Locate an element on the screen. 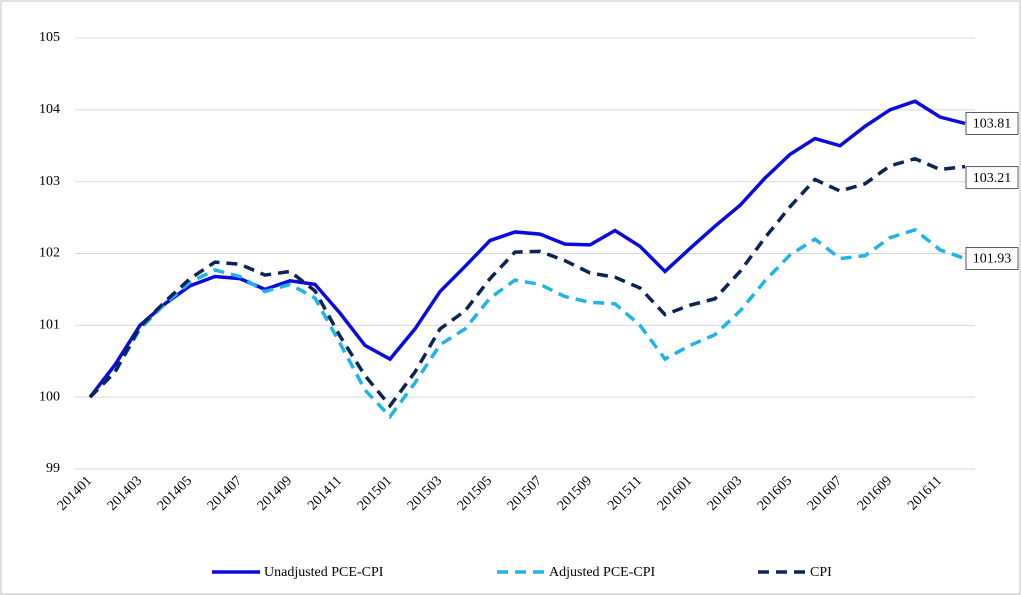 Image resolution: width=1021 pixels, height=595 pixels. y-tick-label: 100 is located at coordinates (49, 396).